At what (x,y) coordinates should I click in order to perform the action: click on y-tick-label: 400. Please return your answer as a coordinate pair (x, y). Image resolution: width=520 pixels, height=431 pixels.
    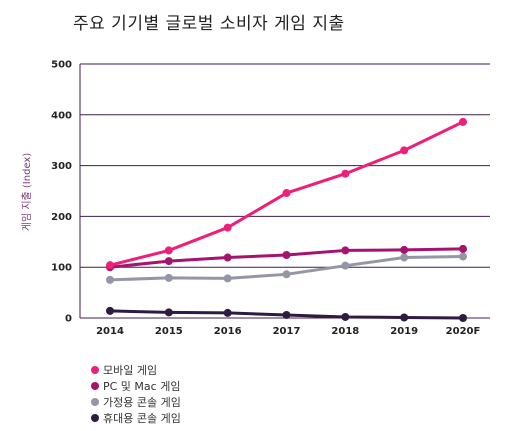
    Looking at the image, I should click on (61, 115).